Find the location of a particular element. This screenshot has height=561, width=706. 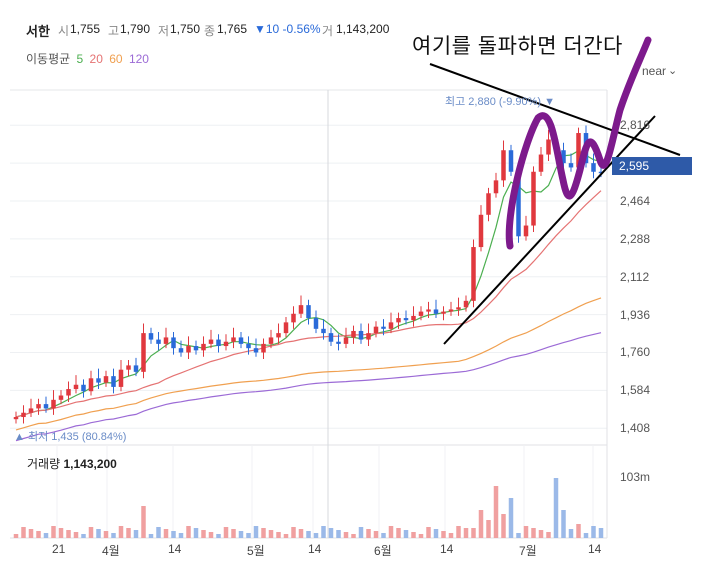

ma-60-label: 60 is located at coordinates (116, 59).